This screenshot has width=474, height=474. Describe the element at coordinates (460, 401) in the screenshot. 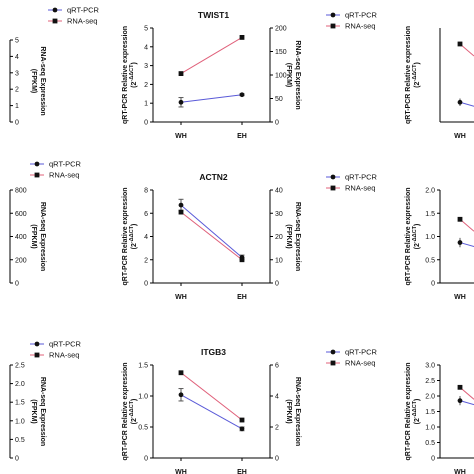

I see `right-bot-data-point-qrt` at that location.